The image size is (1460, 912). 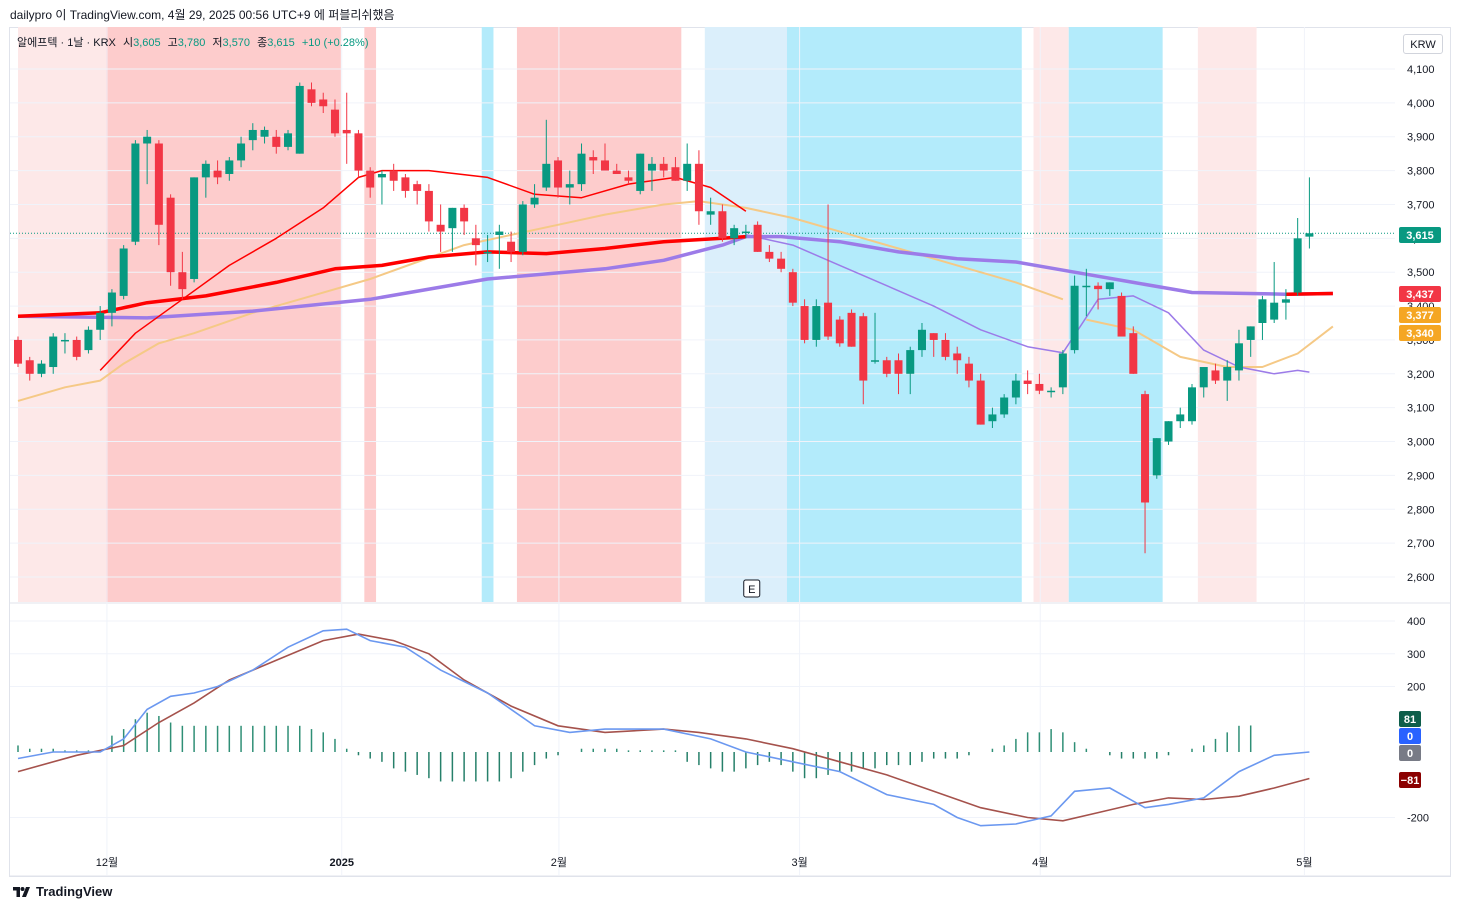 I want to click on symbol-name: 알에프텍 · 1날 · KRX, so click(x=66, y=43).